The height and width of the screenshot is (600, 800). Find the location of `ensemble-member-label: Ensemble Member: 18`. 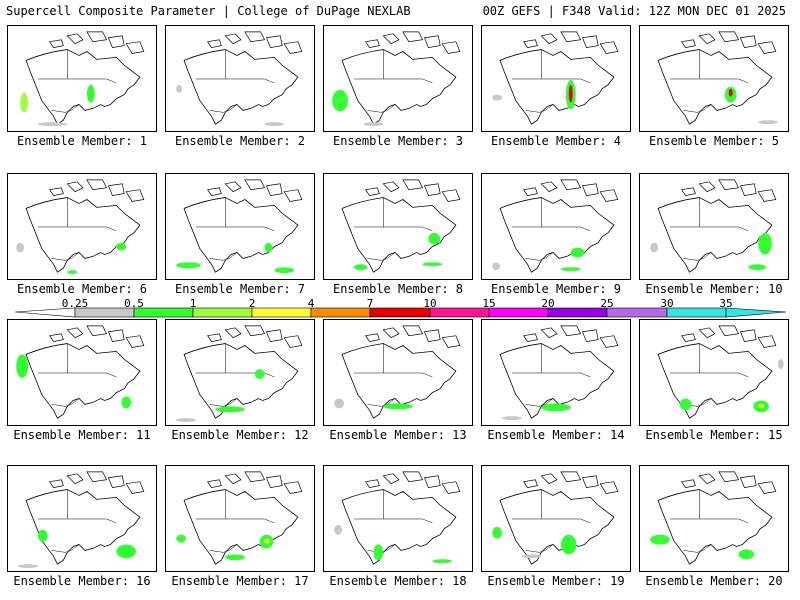

ensemble-member-label: Ensemble Member: 18 is located at coordinates (398, 581).